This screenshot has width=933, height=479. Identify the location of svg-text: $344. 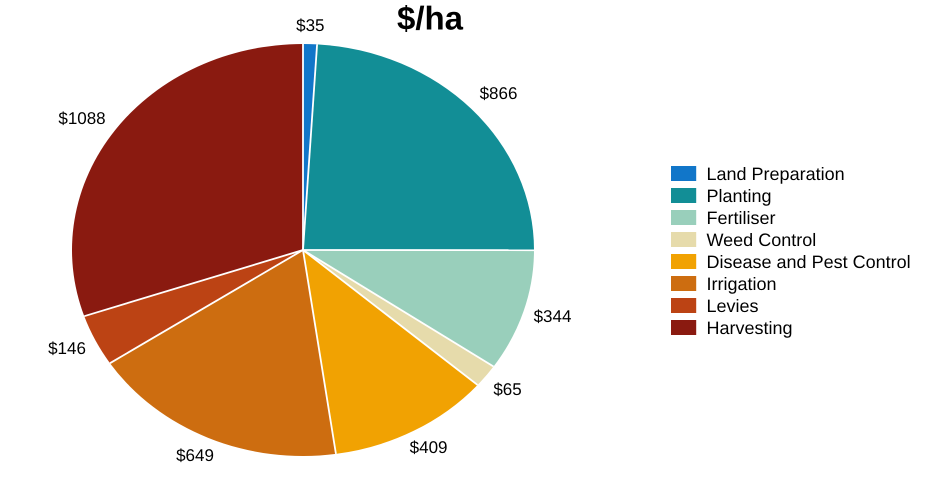
(553, 316).